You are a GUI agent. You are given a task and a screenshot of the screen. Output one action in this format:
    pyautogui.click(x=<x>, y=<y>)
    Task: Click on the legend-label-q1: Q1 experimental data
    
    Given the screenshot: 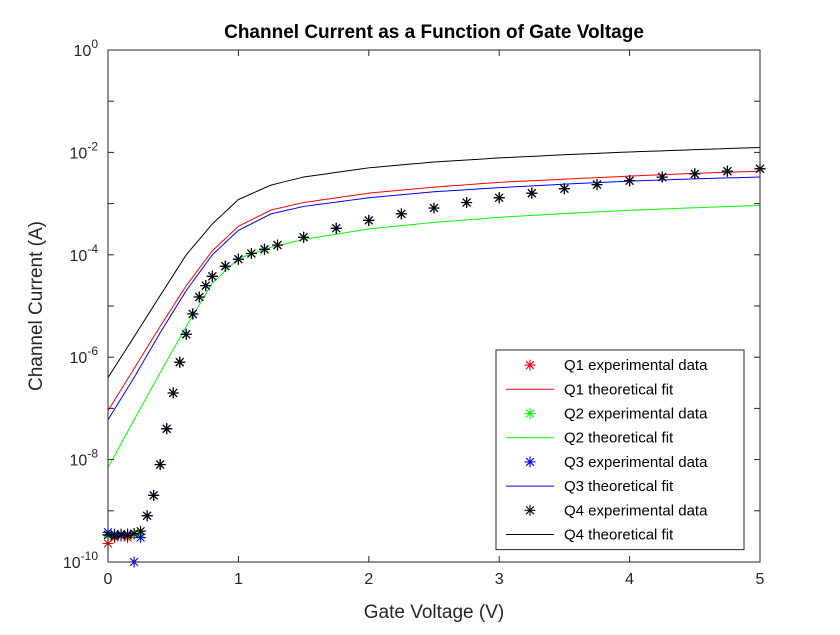 What is the action you would take?
    pyautogui.click(x=636, y=365)
    